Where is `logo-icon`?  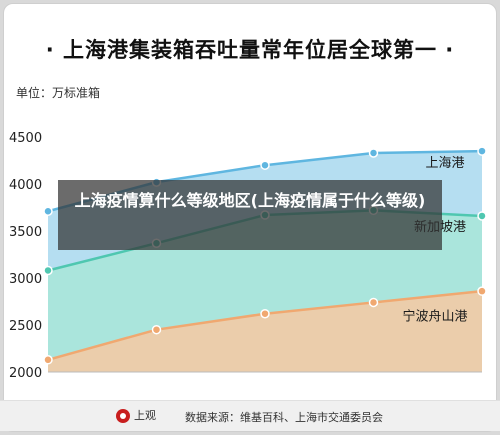
logo-icon is located at coordinates (123, 416).